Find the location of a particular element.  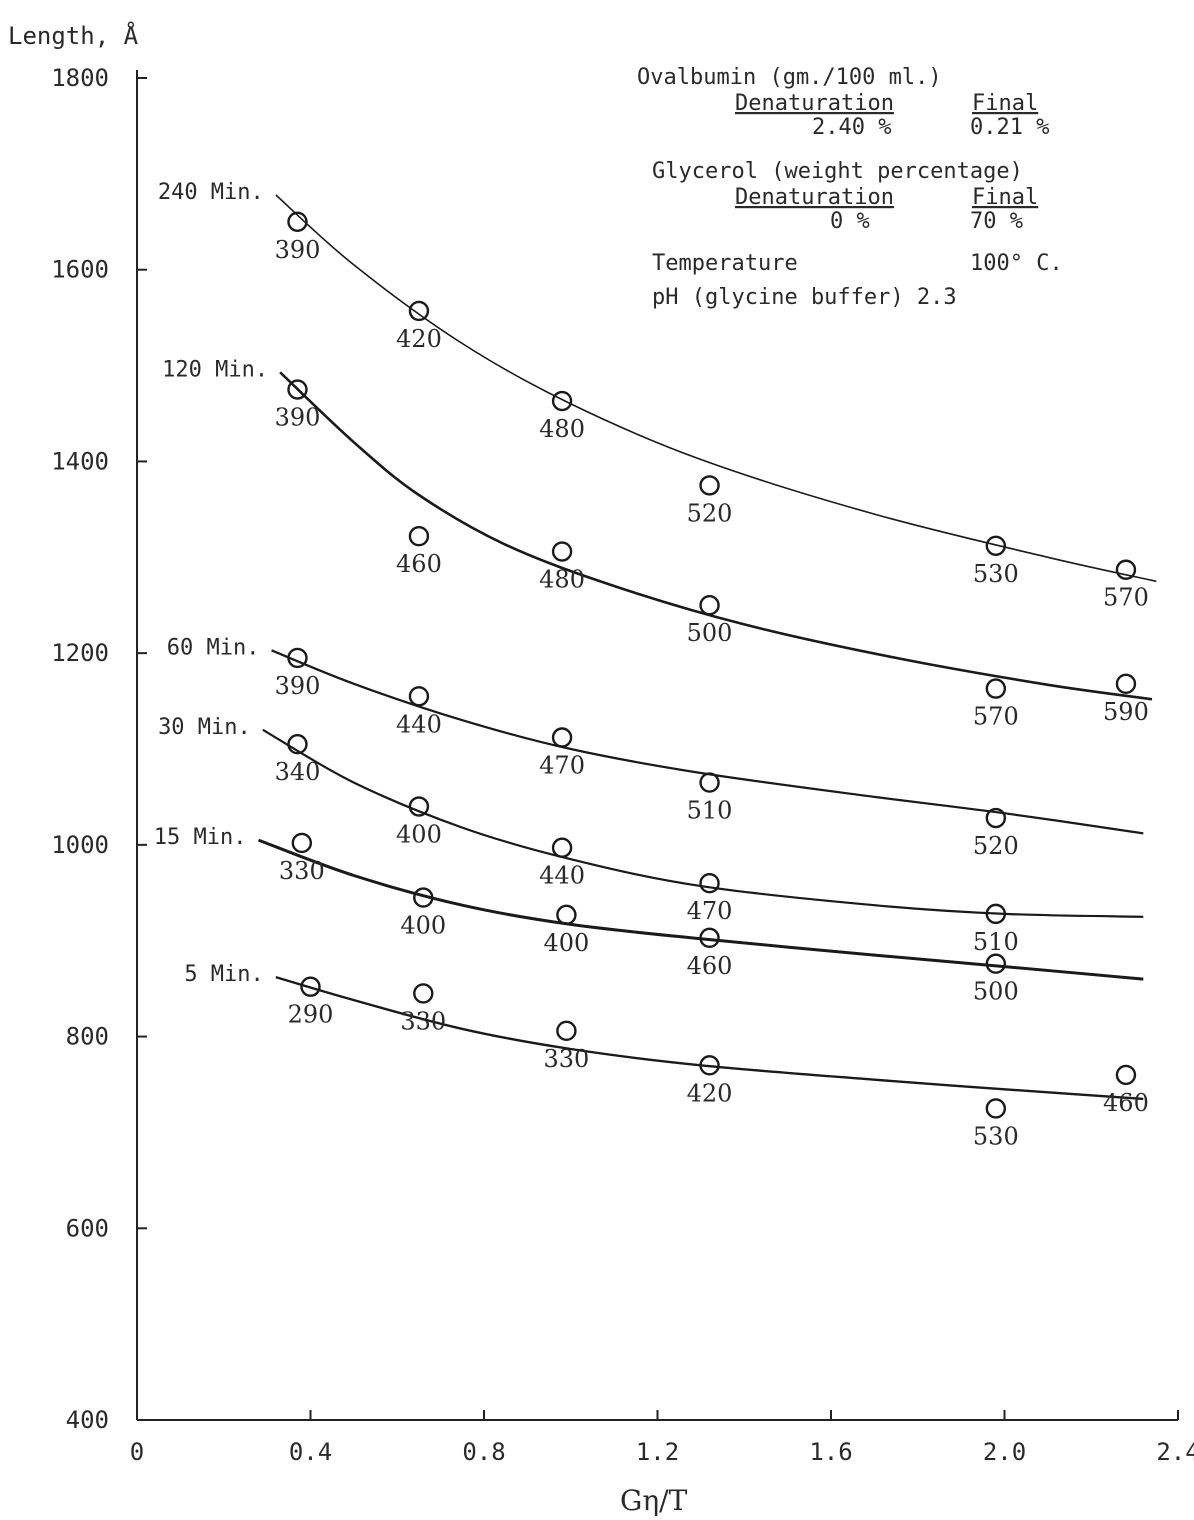

x-tick-label: 1.6 is located at coordinates (830, 1452).